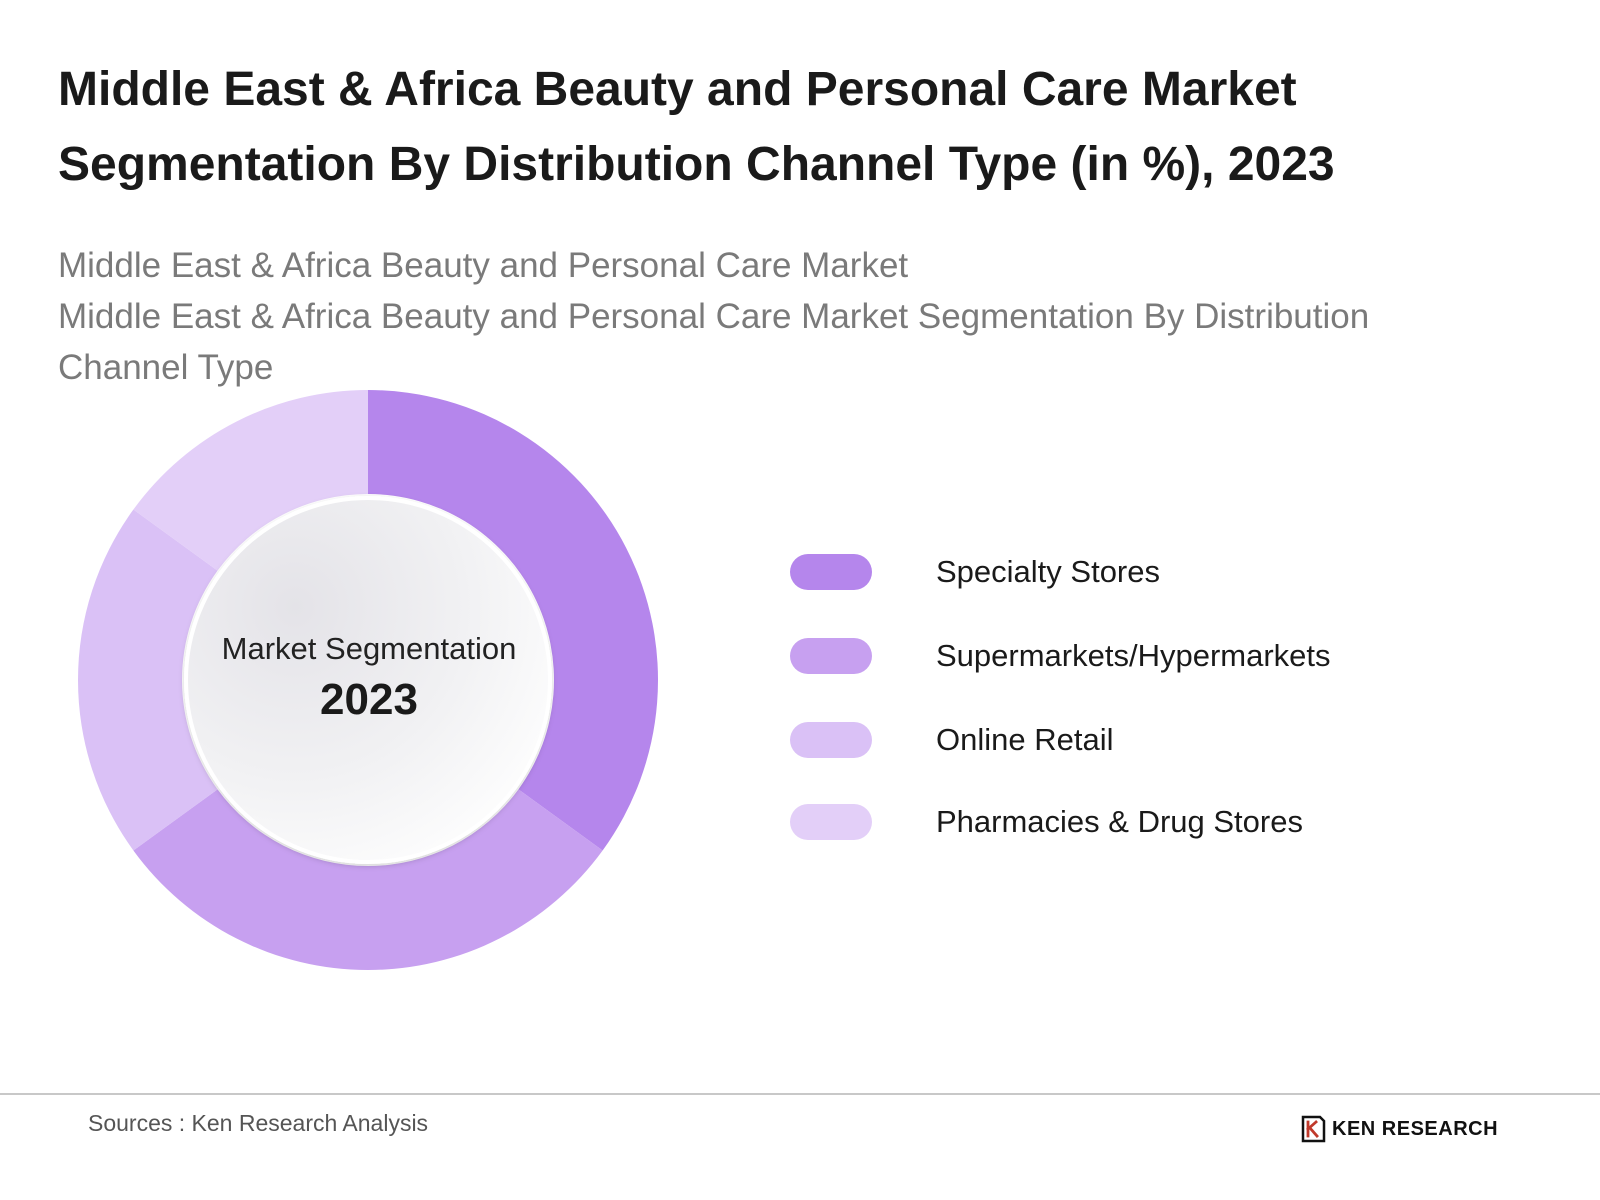  What do you see at coordinates (513, 620) in the screenshot?
I see `donut-slice-specialty-stores` at bounding box center [513, 620].